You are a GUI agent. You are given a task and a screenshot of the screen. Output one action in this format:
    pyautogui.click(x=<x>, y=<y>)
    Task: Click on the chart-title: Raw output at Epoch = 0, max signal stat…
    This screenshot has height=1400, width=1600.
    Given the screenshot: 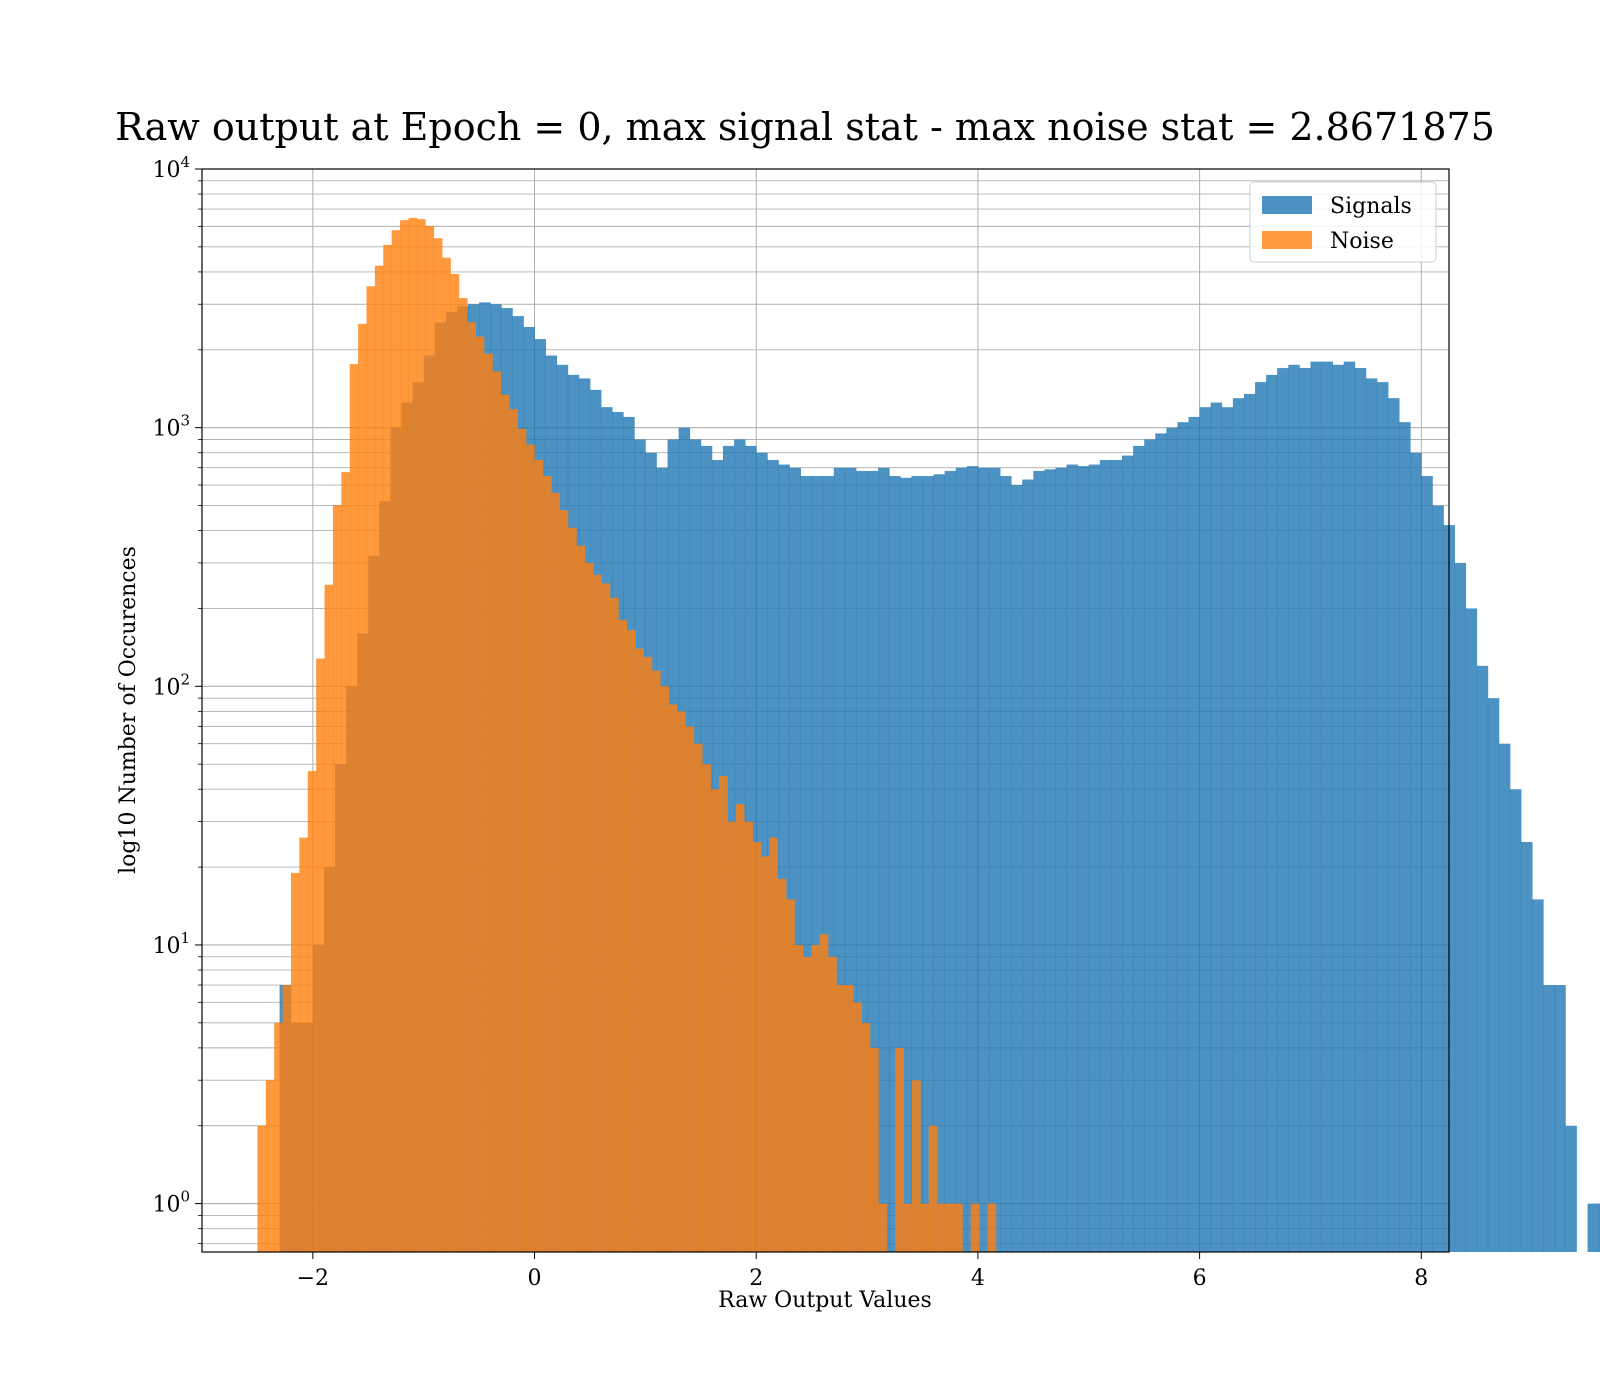 What is the action you would take?
    pyautogui.click(x=805, y=127)
    